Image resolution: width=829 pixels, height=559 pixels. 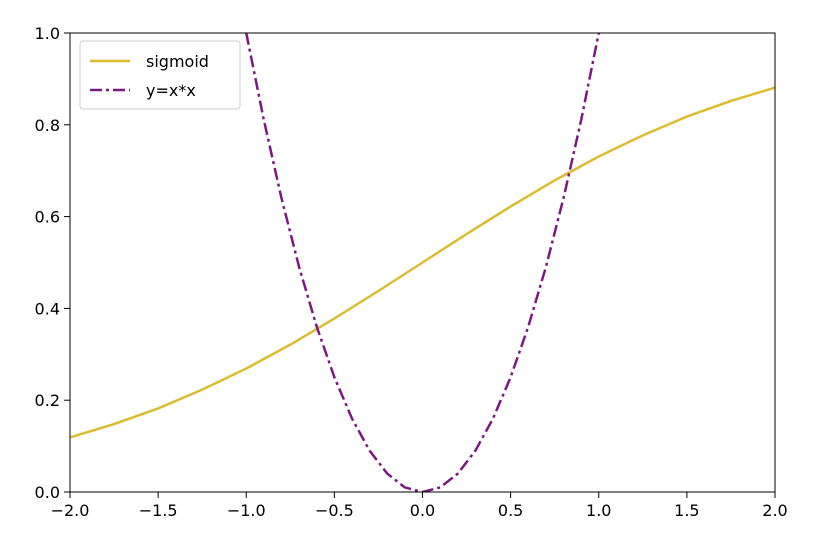 What do you see at coordinates (47, 125) in the screenshot?
I see `y-tick-label: 0.8` at bounding box center [47, 125].